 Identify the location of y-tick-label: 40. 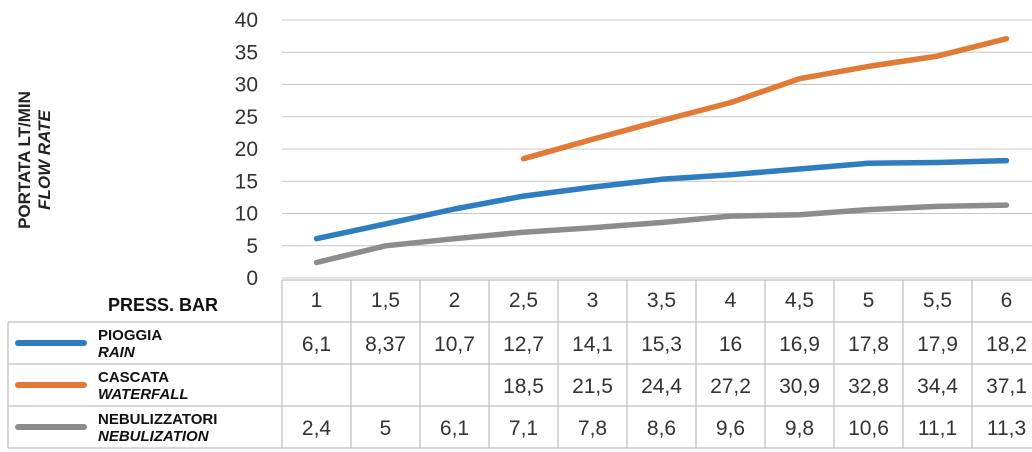
(246, 20).